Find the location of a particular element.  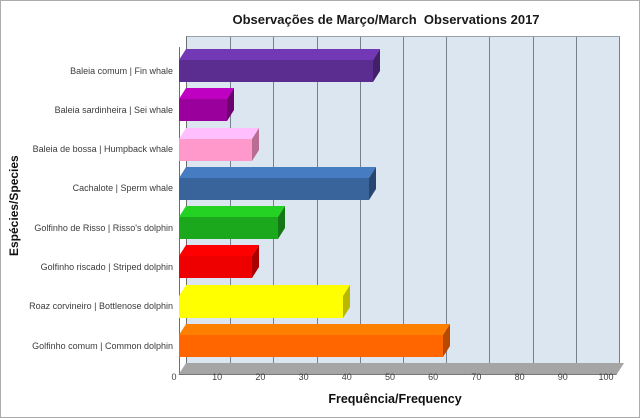

bar-5-face is located at coordinates (216, 267).